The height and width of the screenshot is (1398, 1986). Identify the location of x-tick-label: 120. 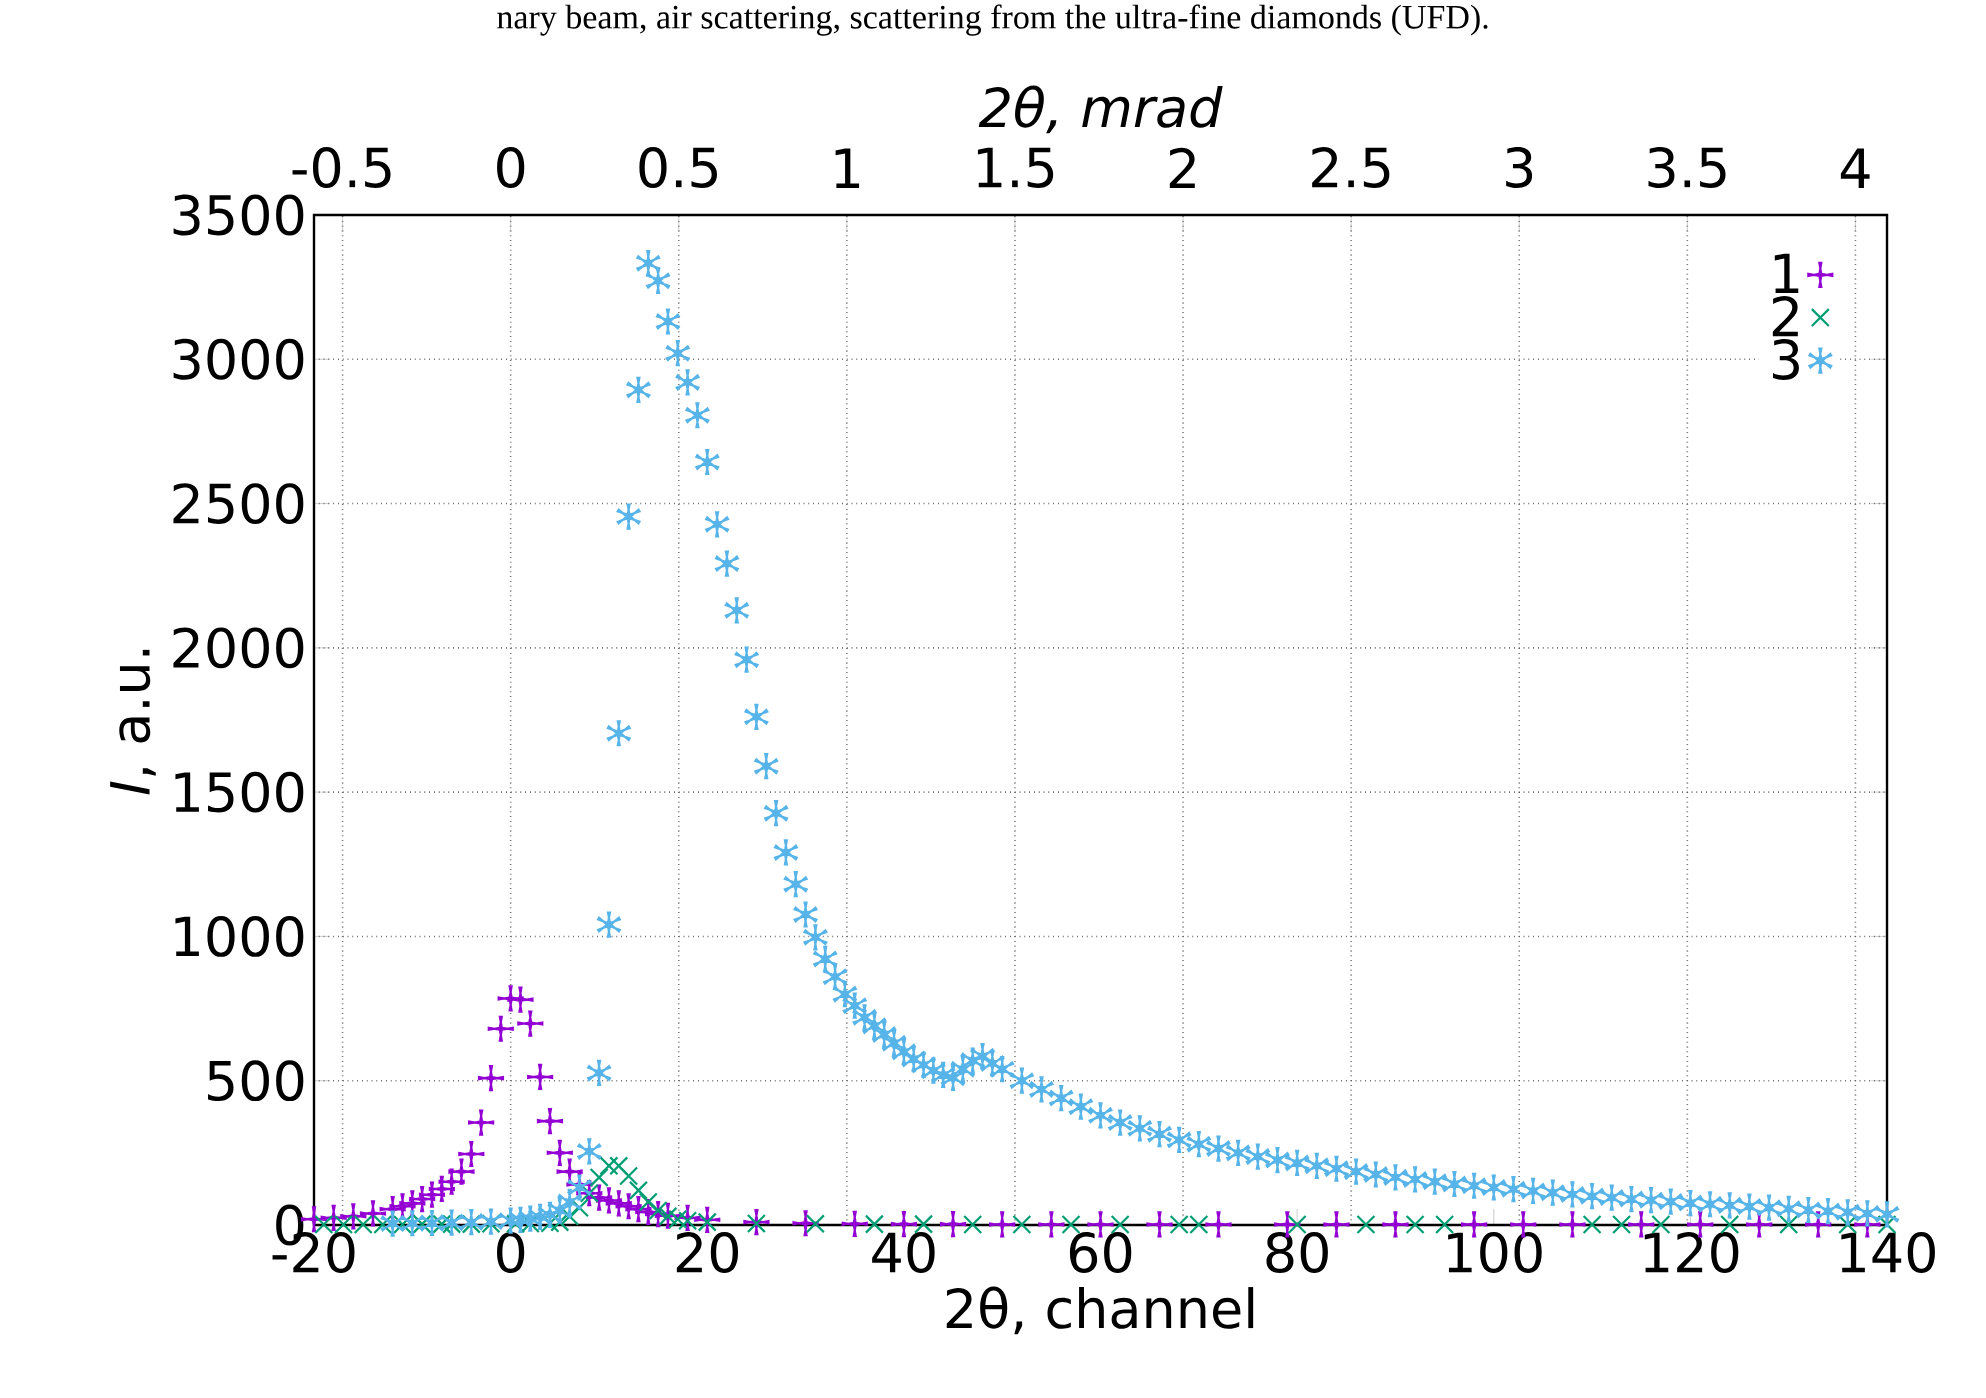
(1691, 1252).